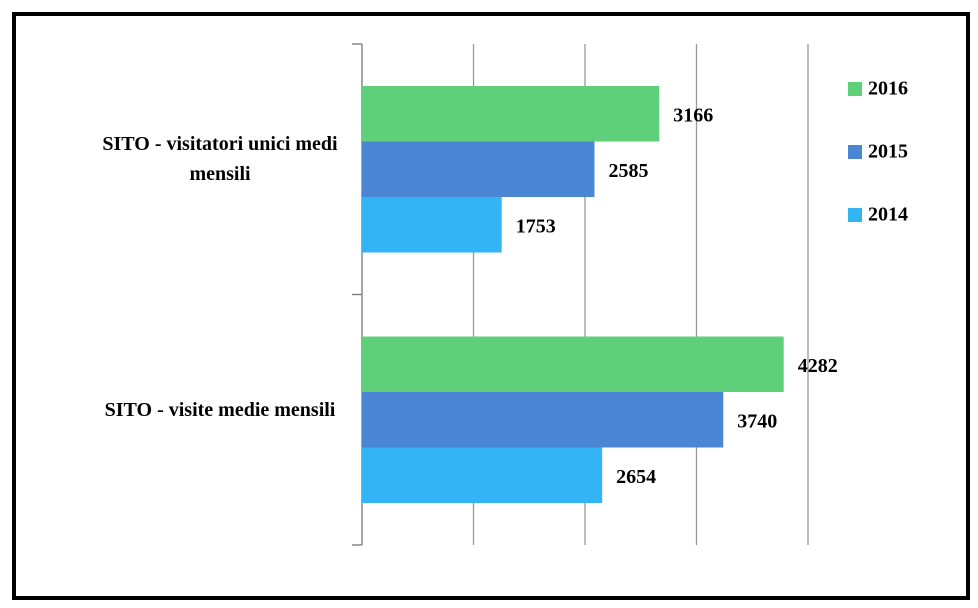 Image resolution: width=978 pixels, height=608 pixels. What do you see at coordinates (888, 89) in the screenshot?
I see `legend-label: 2016` at bounding box center [888, 89].